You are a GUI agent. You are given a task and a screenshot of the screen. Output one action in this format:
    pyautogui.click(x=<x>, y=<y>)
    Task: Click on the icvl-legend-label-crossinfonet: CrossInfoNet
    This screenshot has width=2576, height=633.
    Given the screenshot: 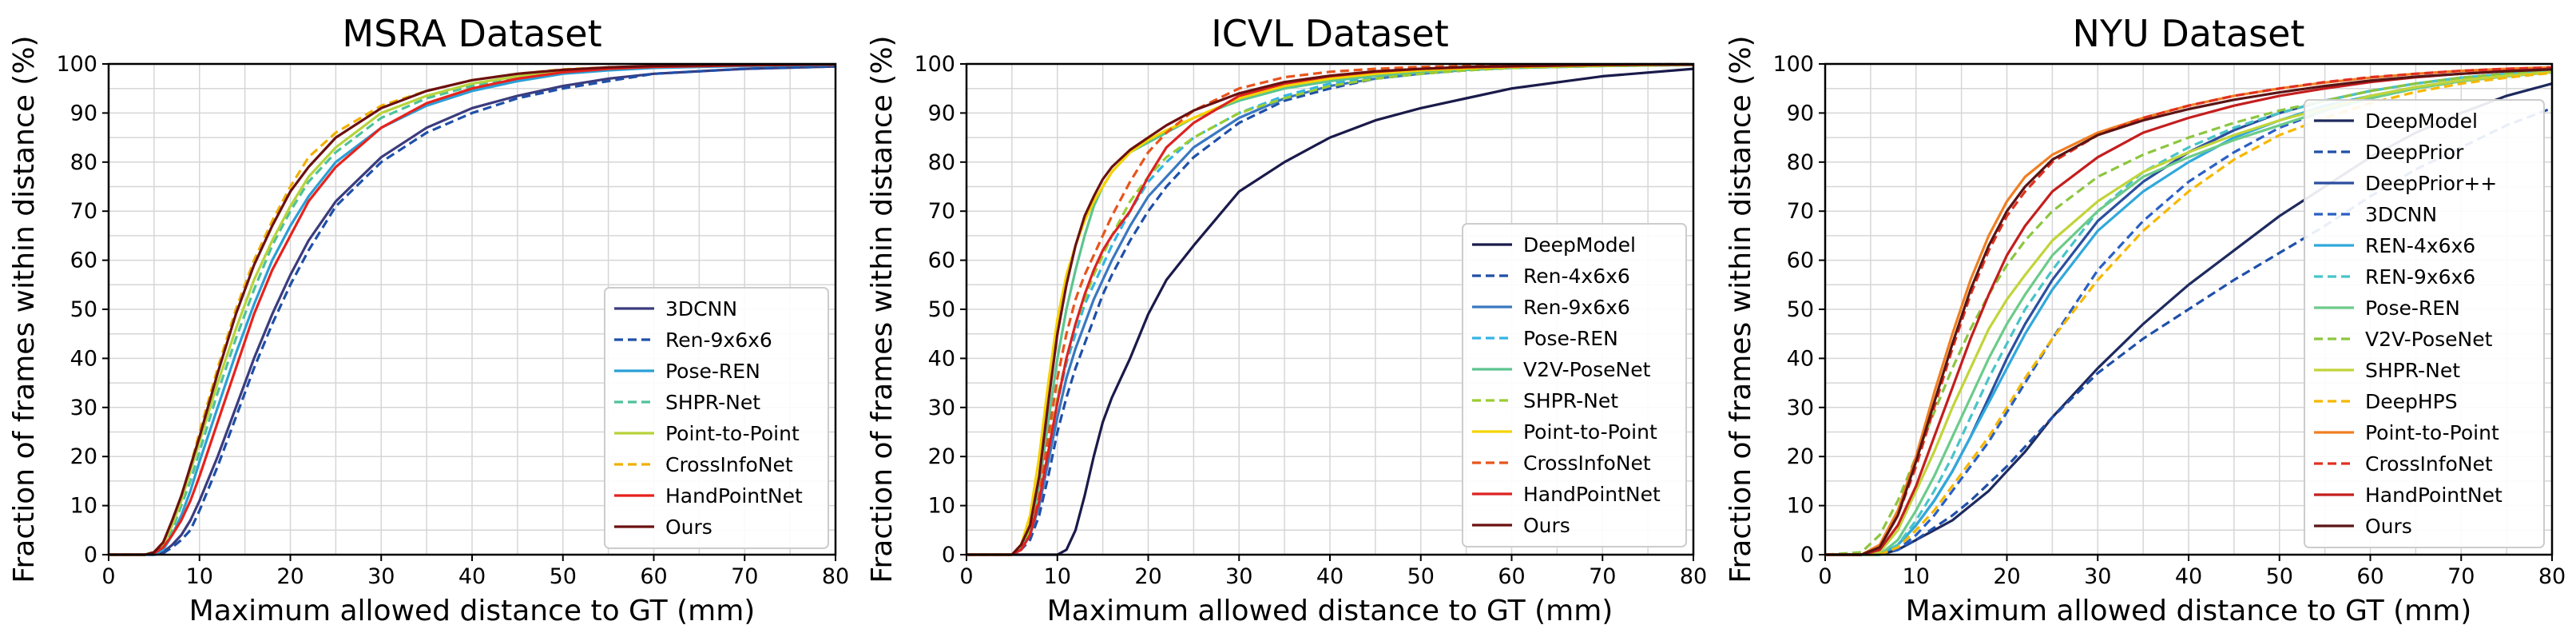 What is the action you would take?
    pyautogui.click(x=1587, y=463)
    